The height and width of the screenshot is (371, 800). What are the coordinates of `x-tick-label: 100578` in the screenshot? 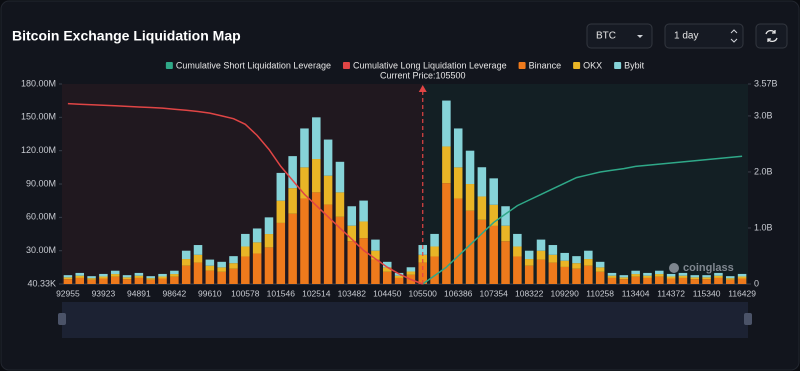 It's located at (245, 293).